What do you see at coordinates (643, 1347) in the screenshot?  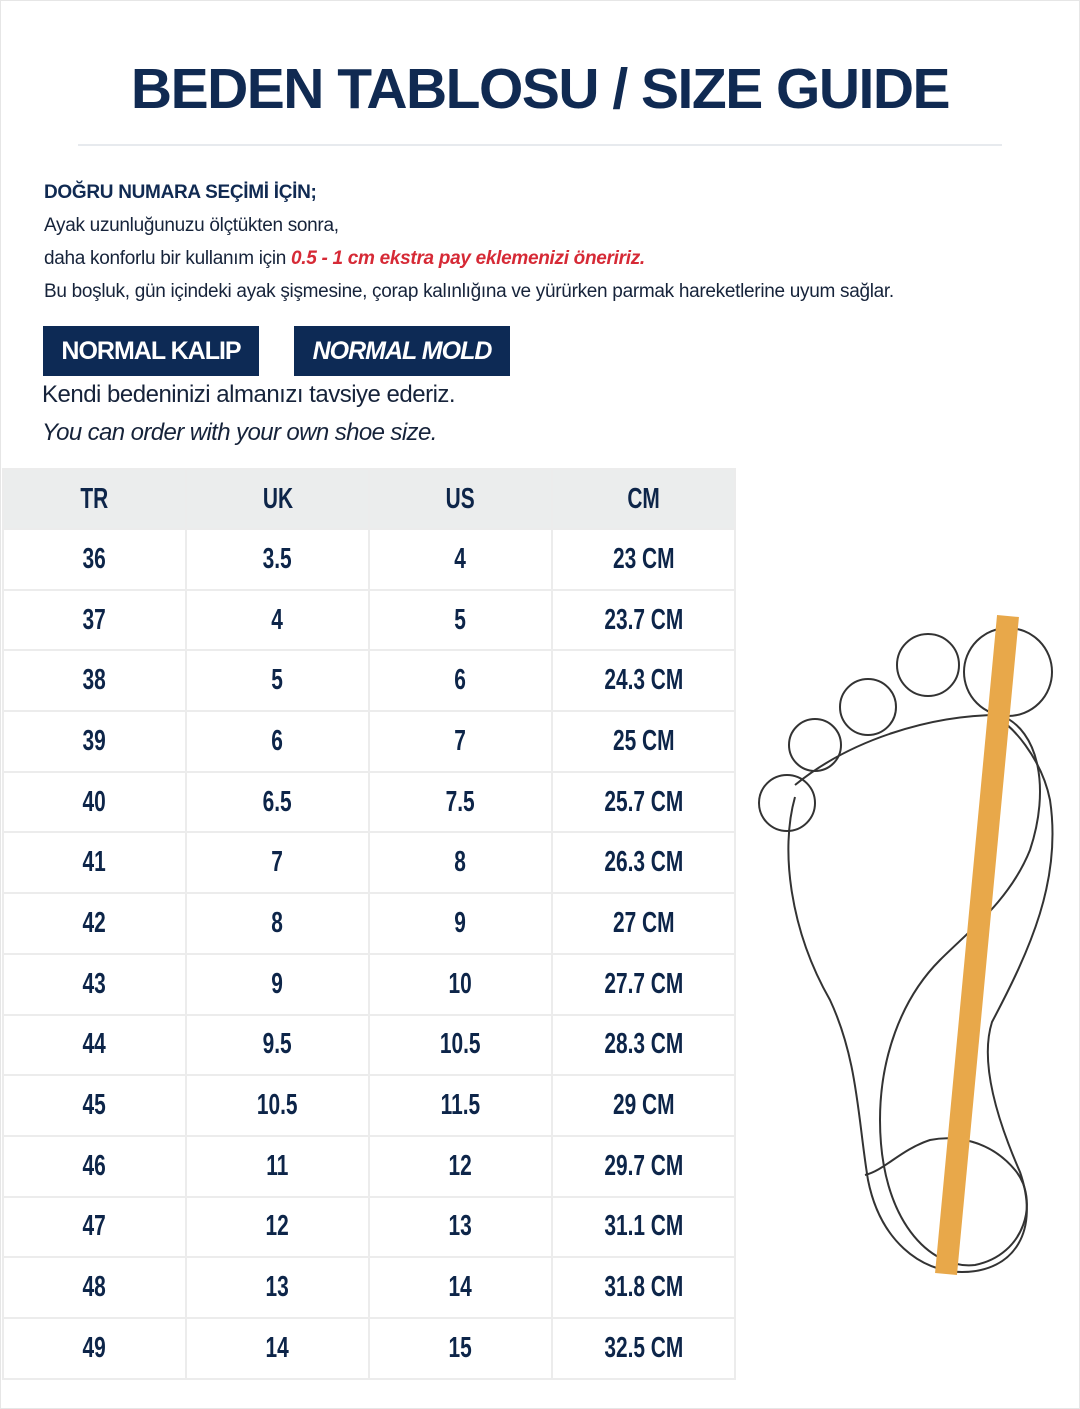 I see `cell-value: 32.5 CM` at bounding box center [643, 1347].